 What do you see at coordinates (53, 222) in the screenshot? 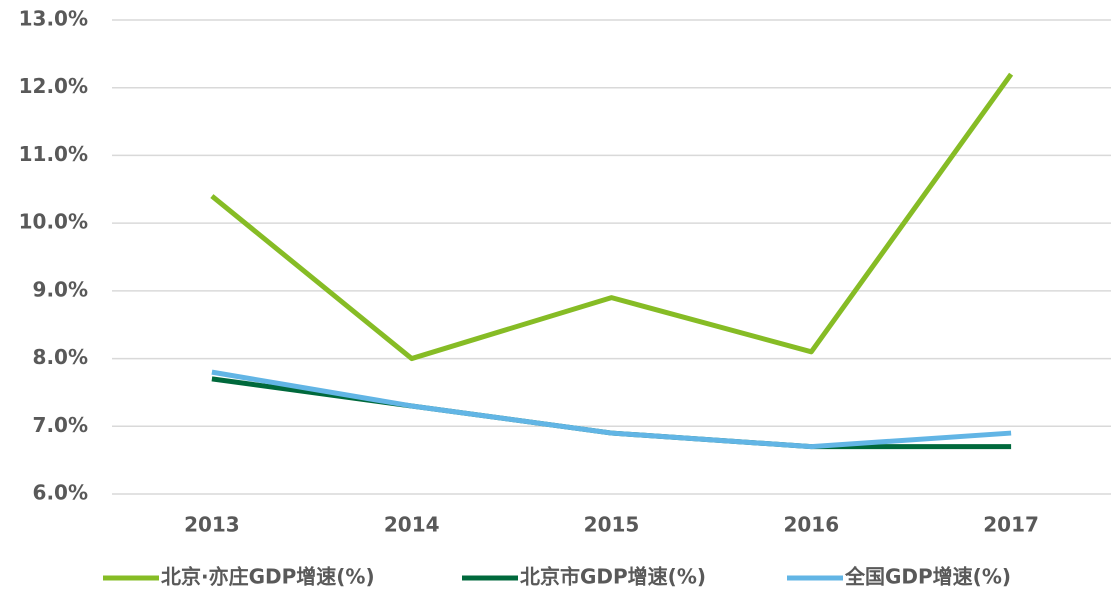
I see `y-tick-label: 10.0%` at bounding box center [53, 222].